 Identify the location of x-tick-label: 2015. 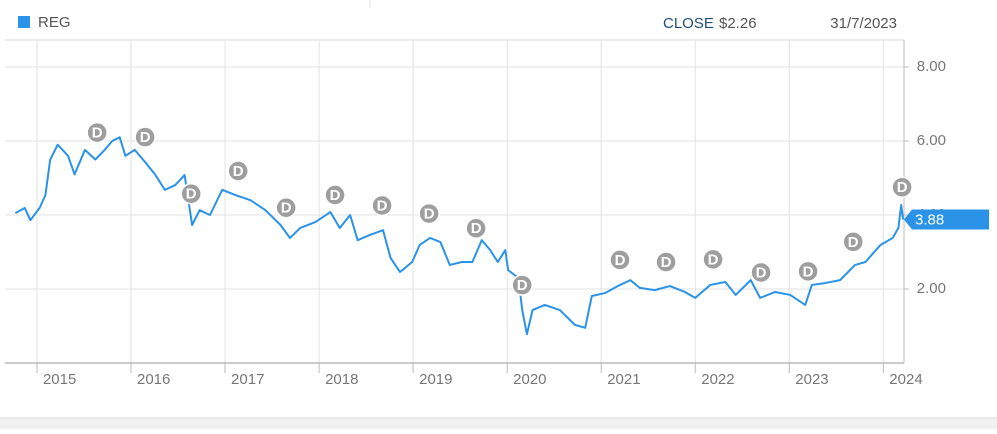
(59, 379).